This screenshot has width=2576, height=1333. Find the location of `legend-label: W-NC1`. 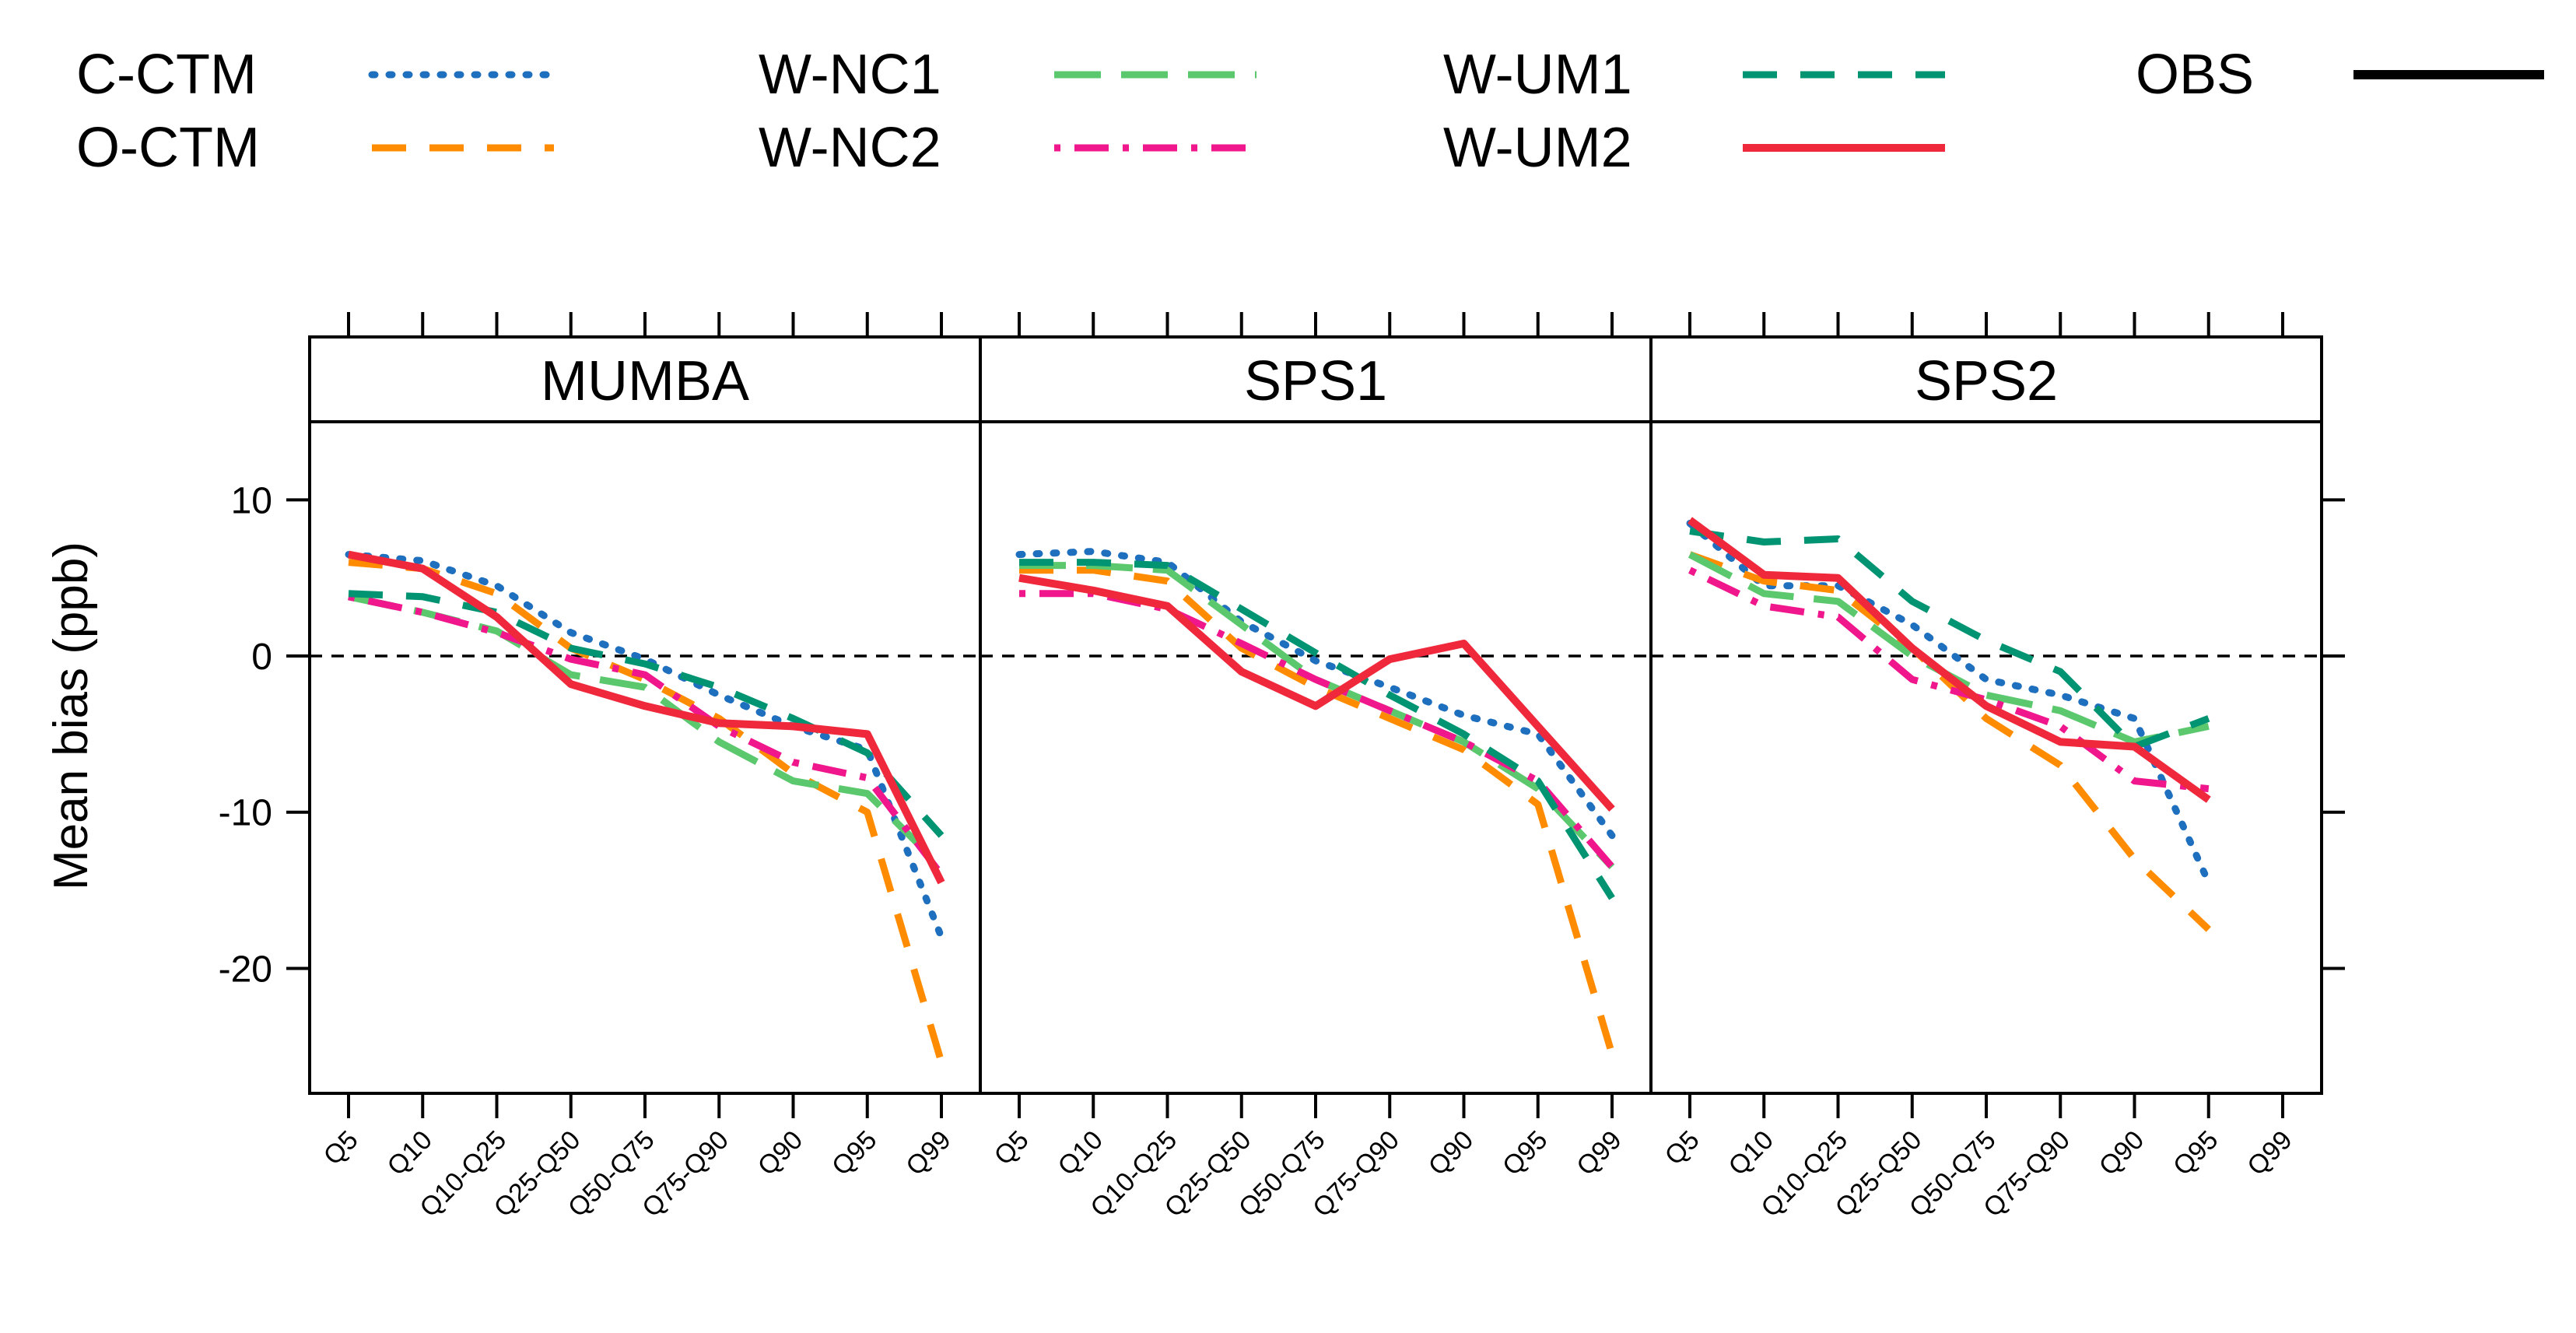

legend-label: W-NC1 is located at coordinates (850, 75).